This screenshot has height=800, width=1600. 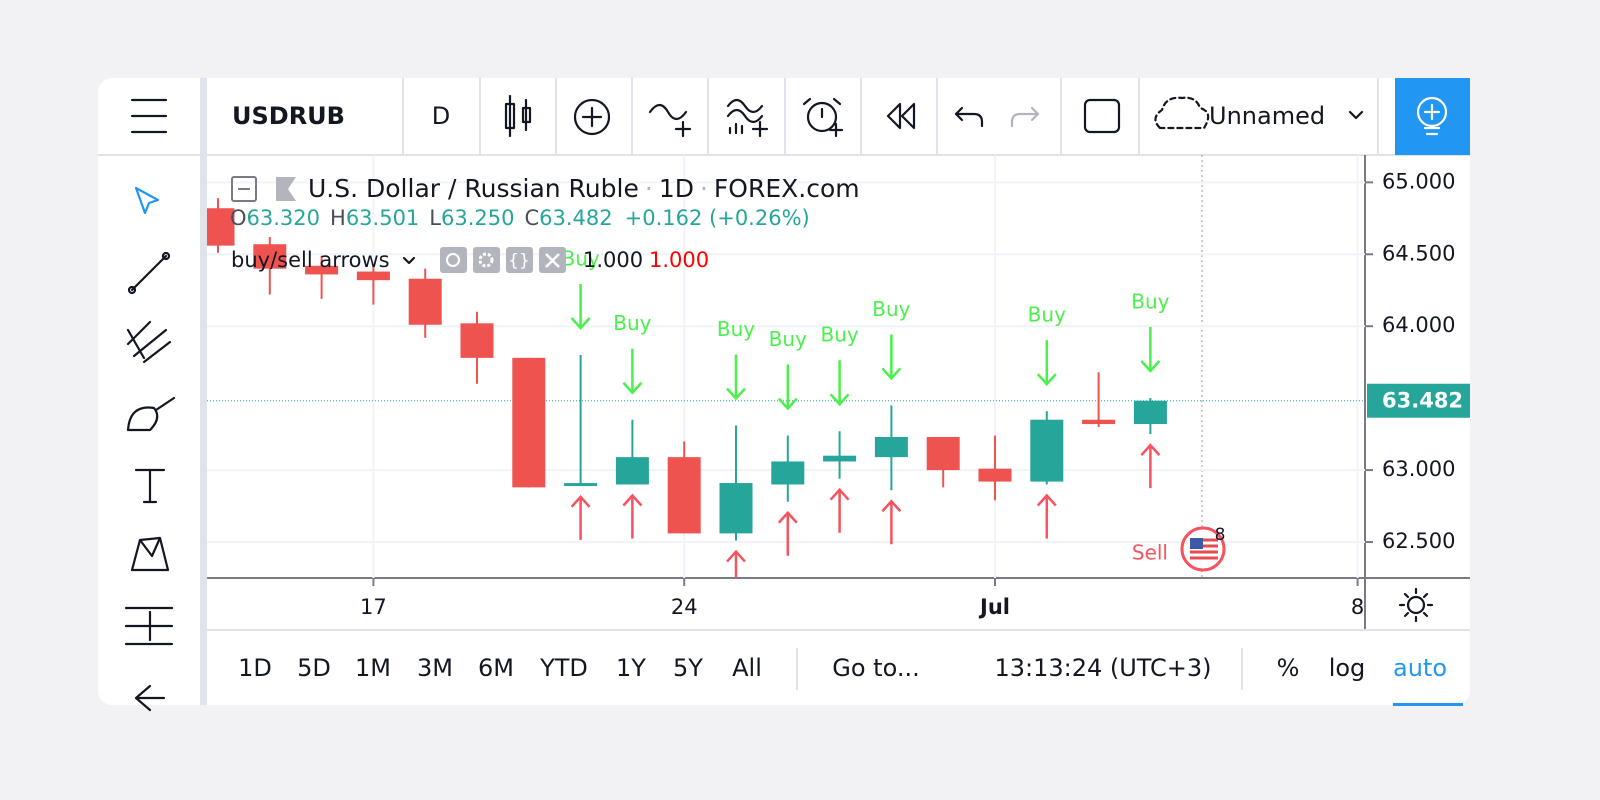 What do you see at coordinates (373, 607) in the screenshot?
I see `x-tick-label: 17` at bounding box center [373, 607].